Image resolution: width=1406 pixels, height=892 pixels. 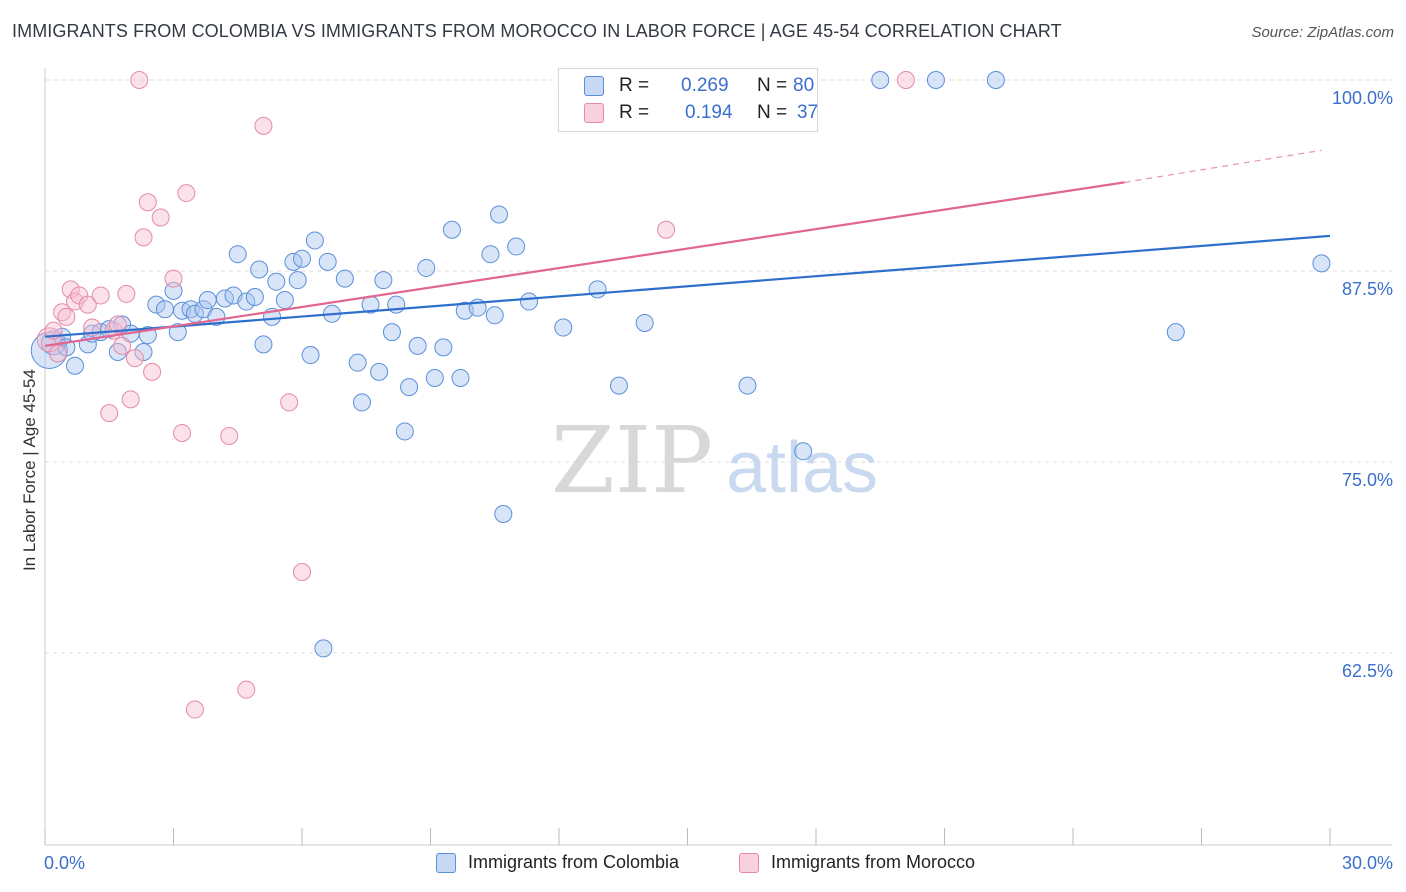 What do you see at coordinates (632, 460) in the screenshot?
I see `watermark-zip: ZIP` at bounding box center [632, 460].